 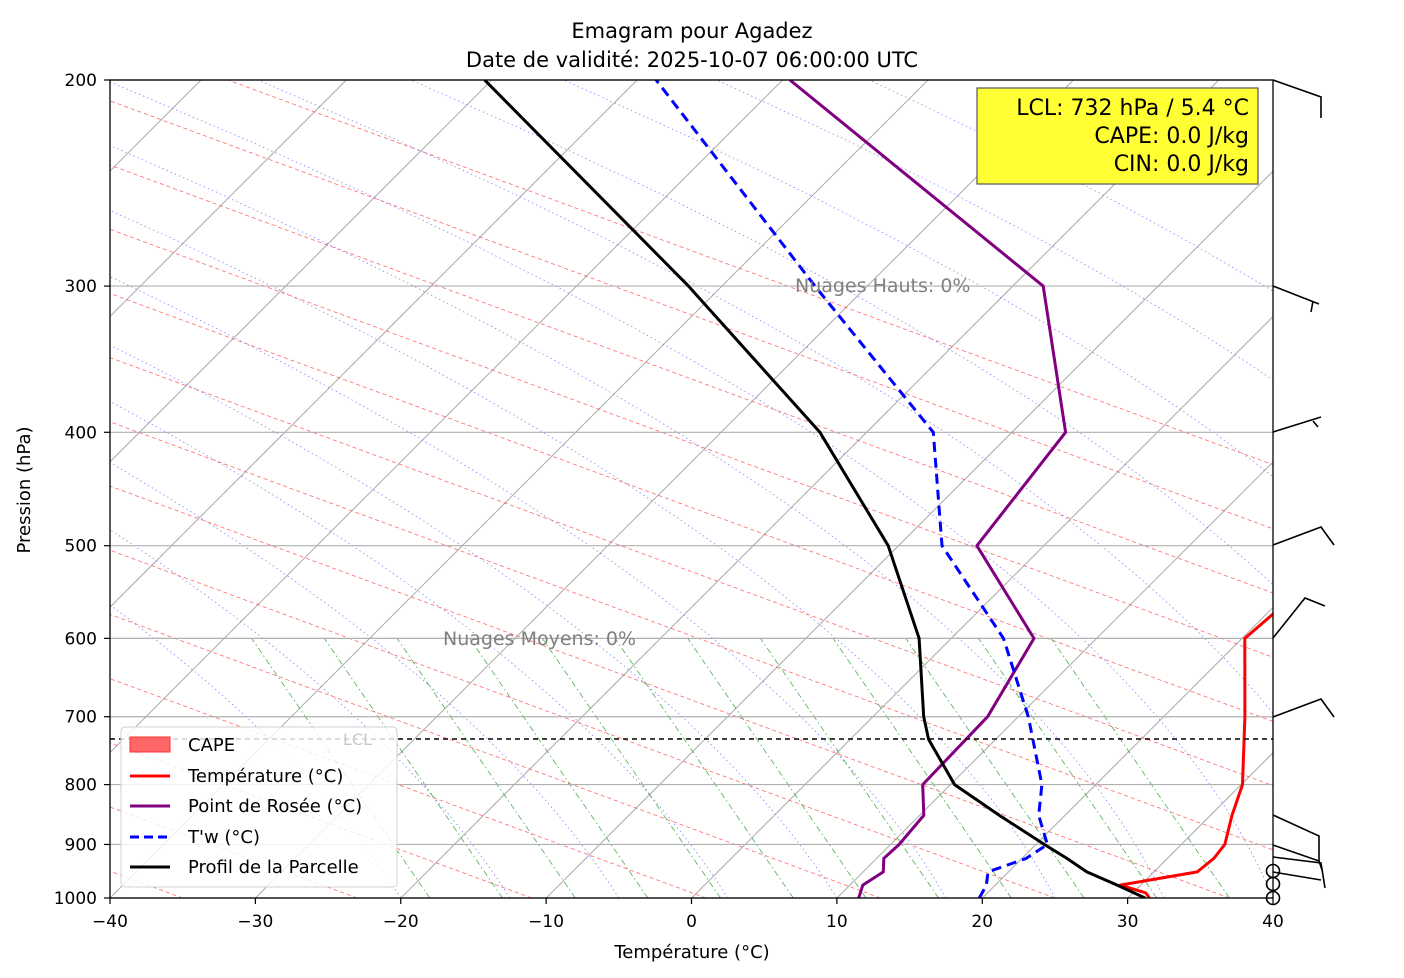 What do you see at coordinates (1181, 164) in the screenshot?
I see `info-cin: CIN: 0.0 J/kg` at bounding box center [1181, 164].